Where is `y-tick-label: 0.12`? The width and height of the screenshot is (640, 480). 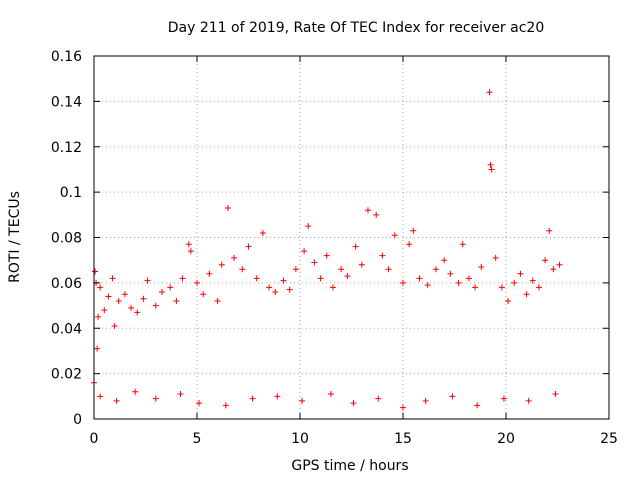
y-tick-label: 0.12 is located at coordinates (66, 148).